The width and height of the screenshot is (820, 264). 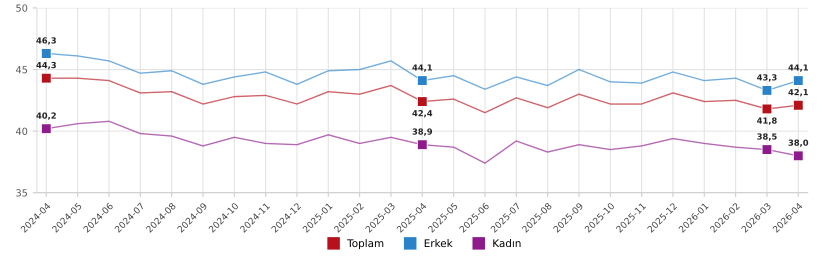 What do you see at coordinates (767, 121) in the screenshot?
I see `data-label: 41,8` at bounding box center [767, 121].